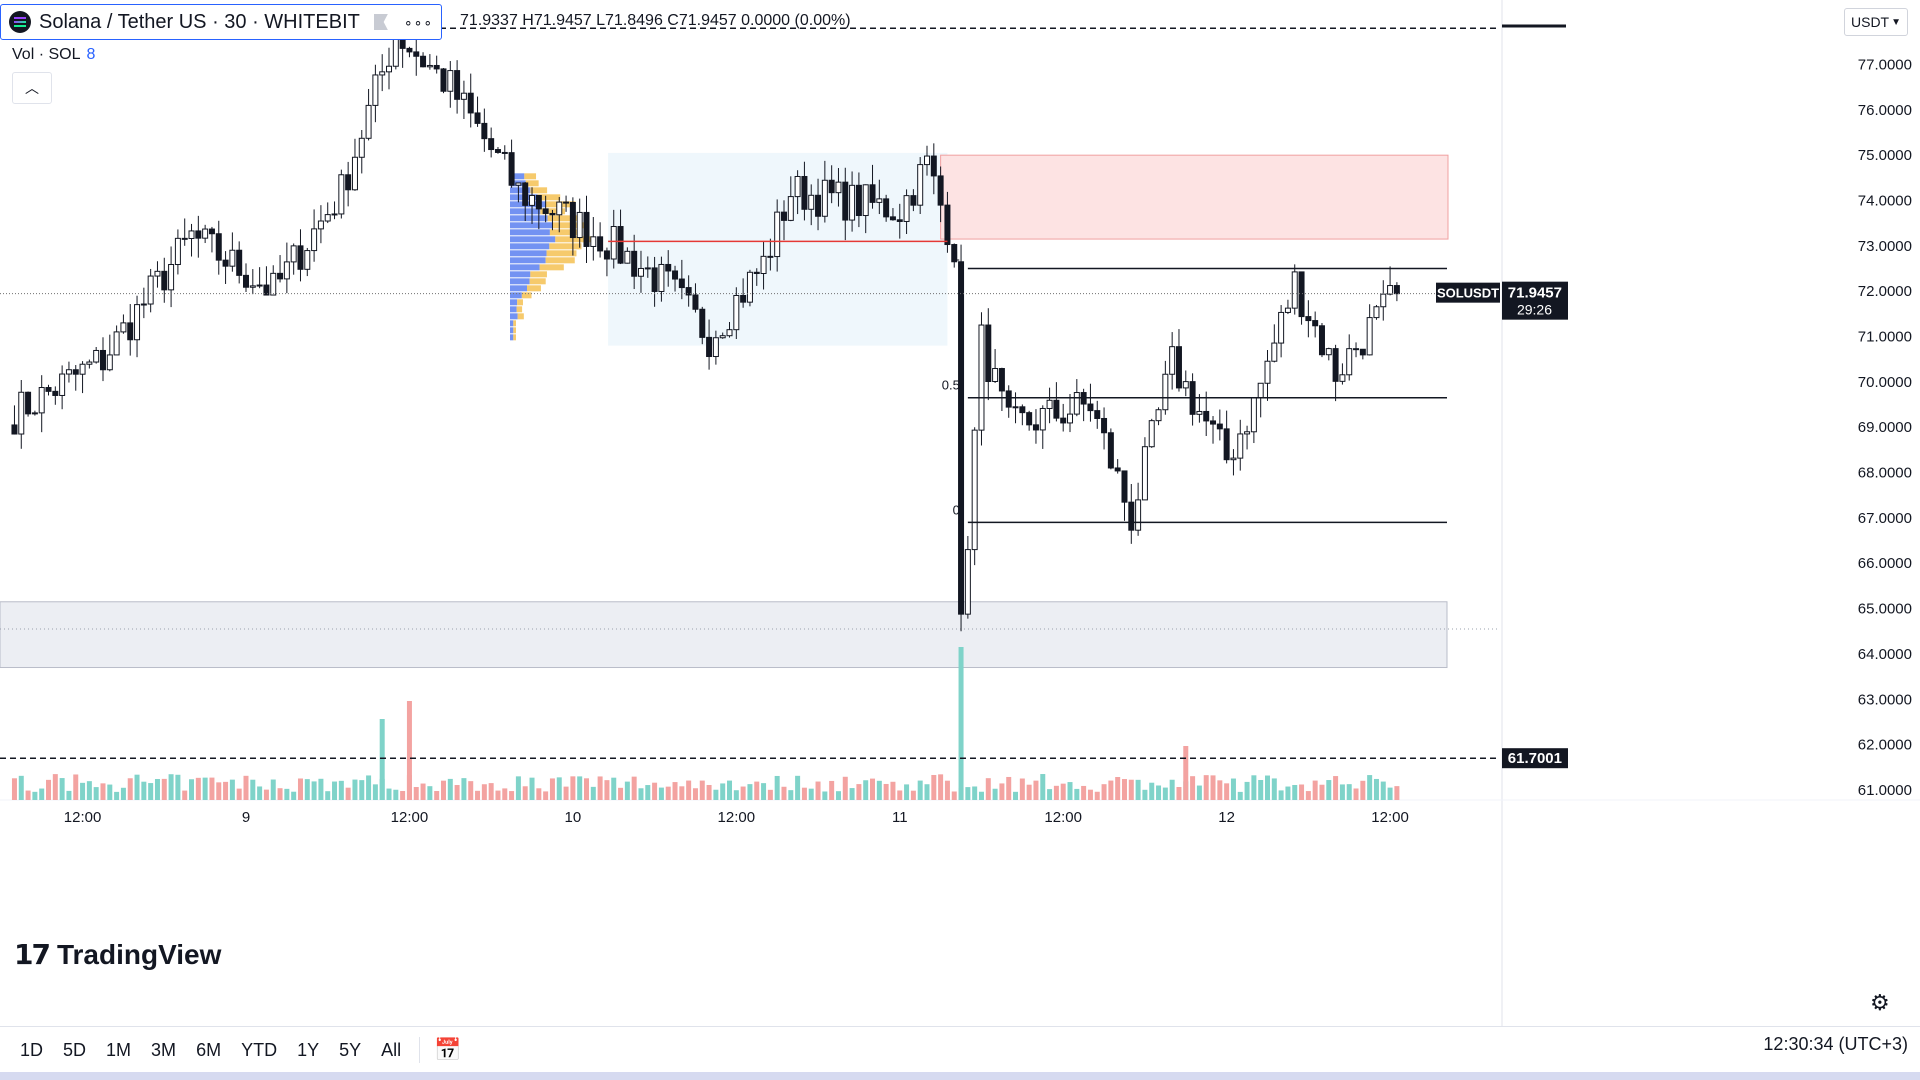  What do you see at coordinates (448, 1049) in the screenshot?
I see `calendar-icon: 📅` at bounding box center [448, 1049].